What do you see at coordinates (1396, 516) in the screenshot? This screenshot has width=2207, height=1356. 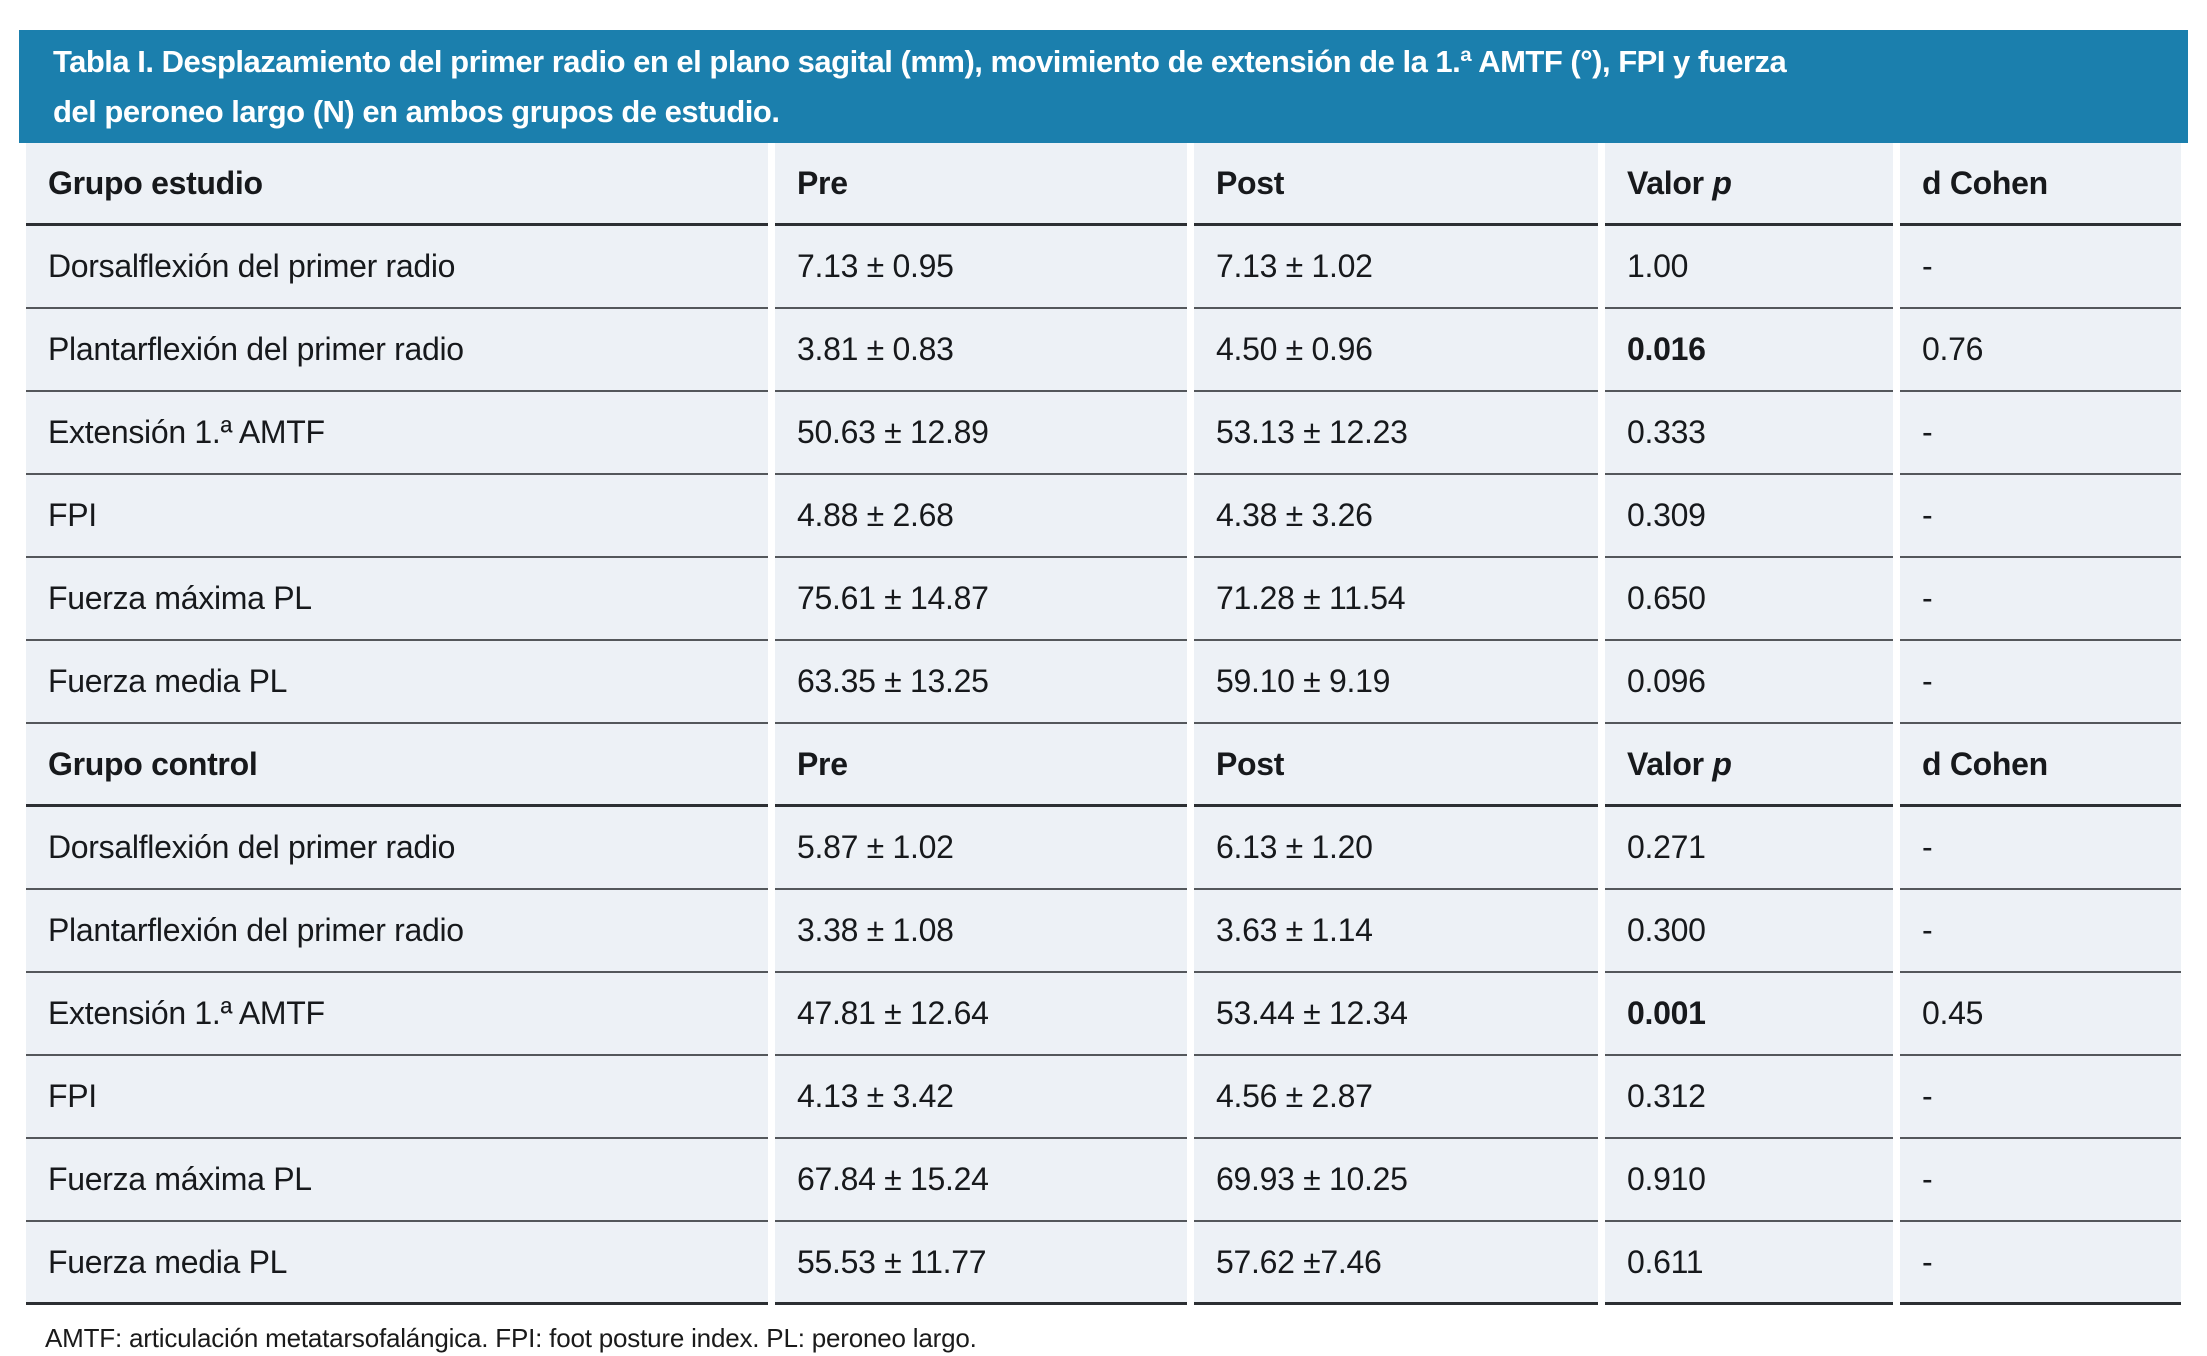 I see `post-value: 4.38 ± 3.26` at bounding box center [1396, 516].